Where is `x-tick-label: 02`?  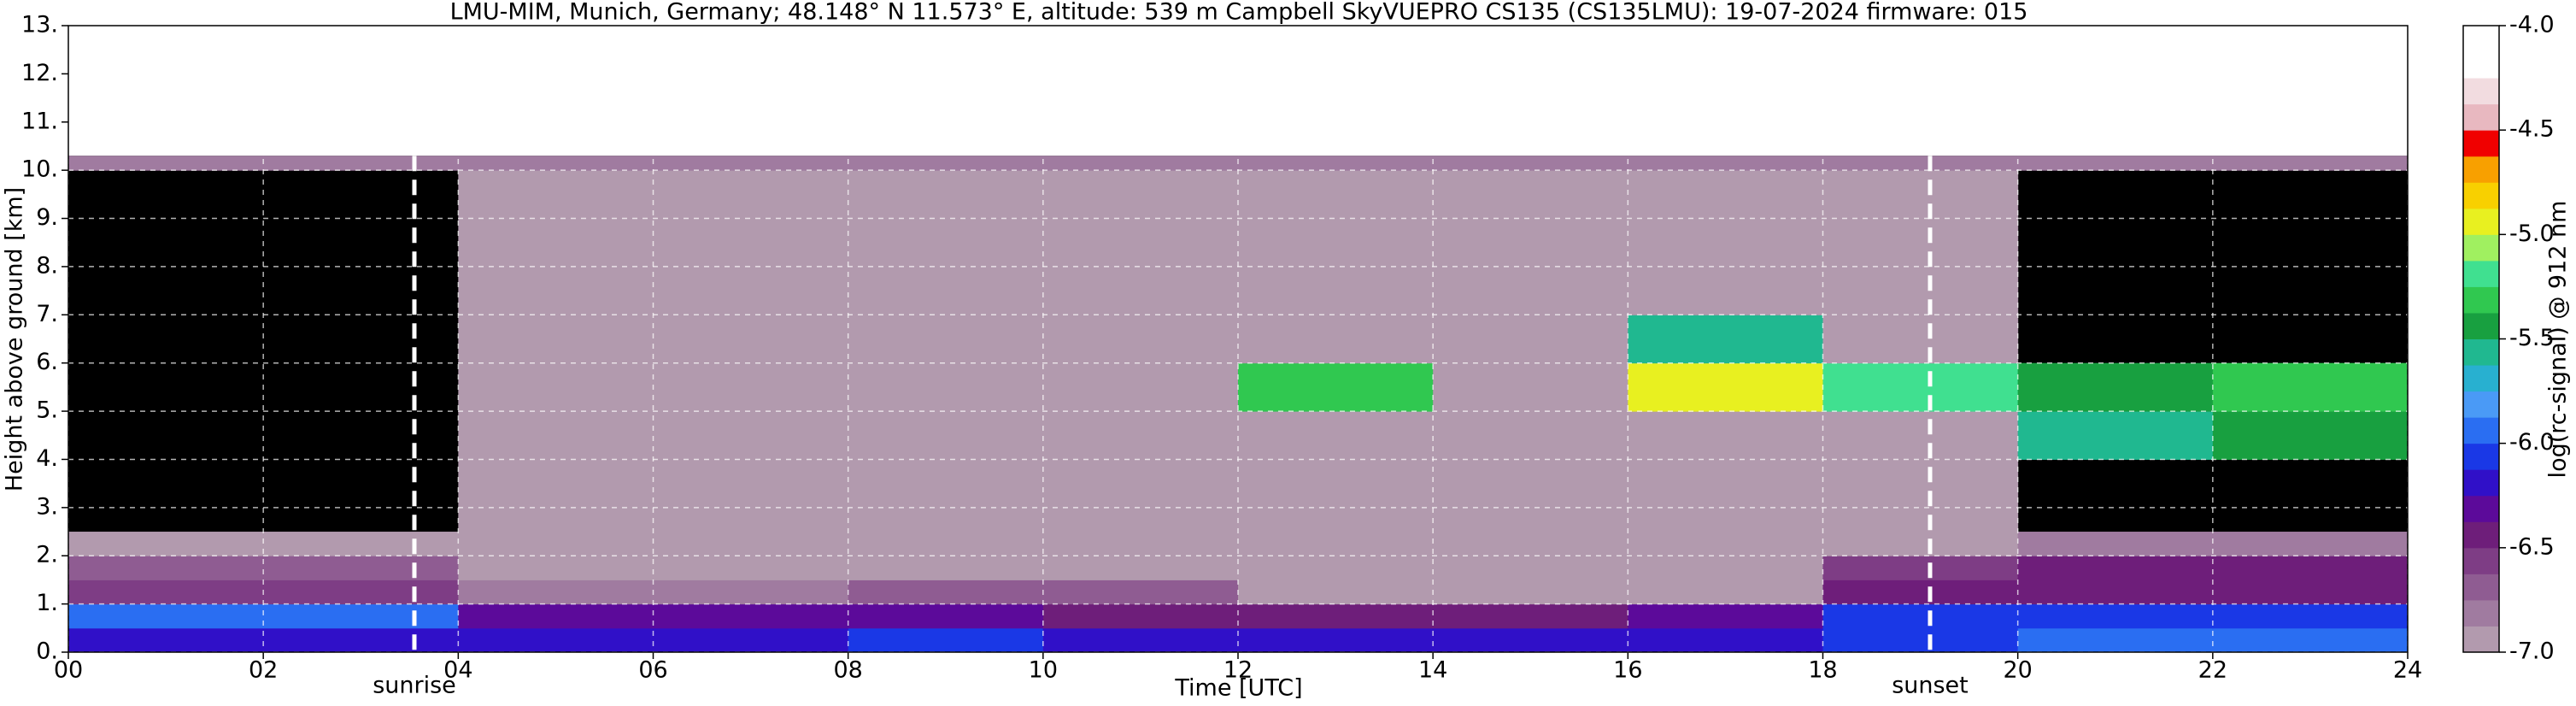 x-tick-label: 02 is located at coordinates (263, 670).